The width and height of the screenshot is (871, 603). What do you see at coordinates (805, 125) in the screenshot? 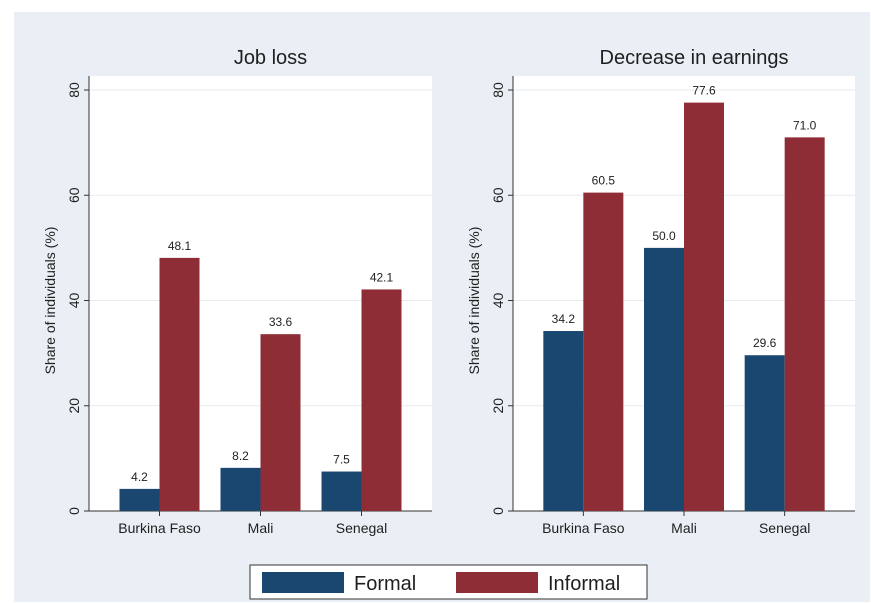
I see `data-label: 71.0` at bounding box center [805, 125].